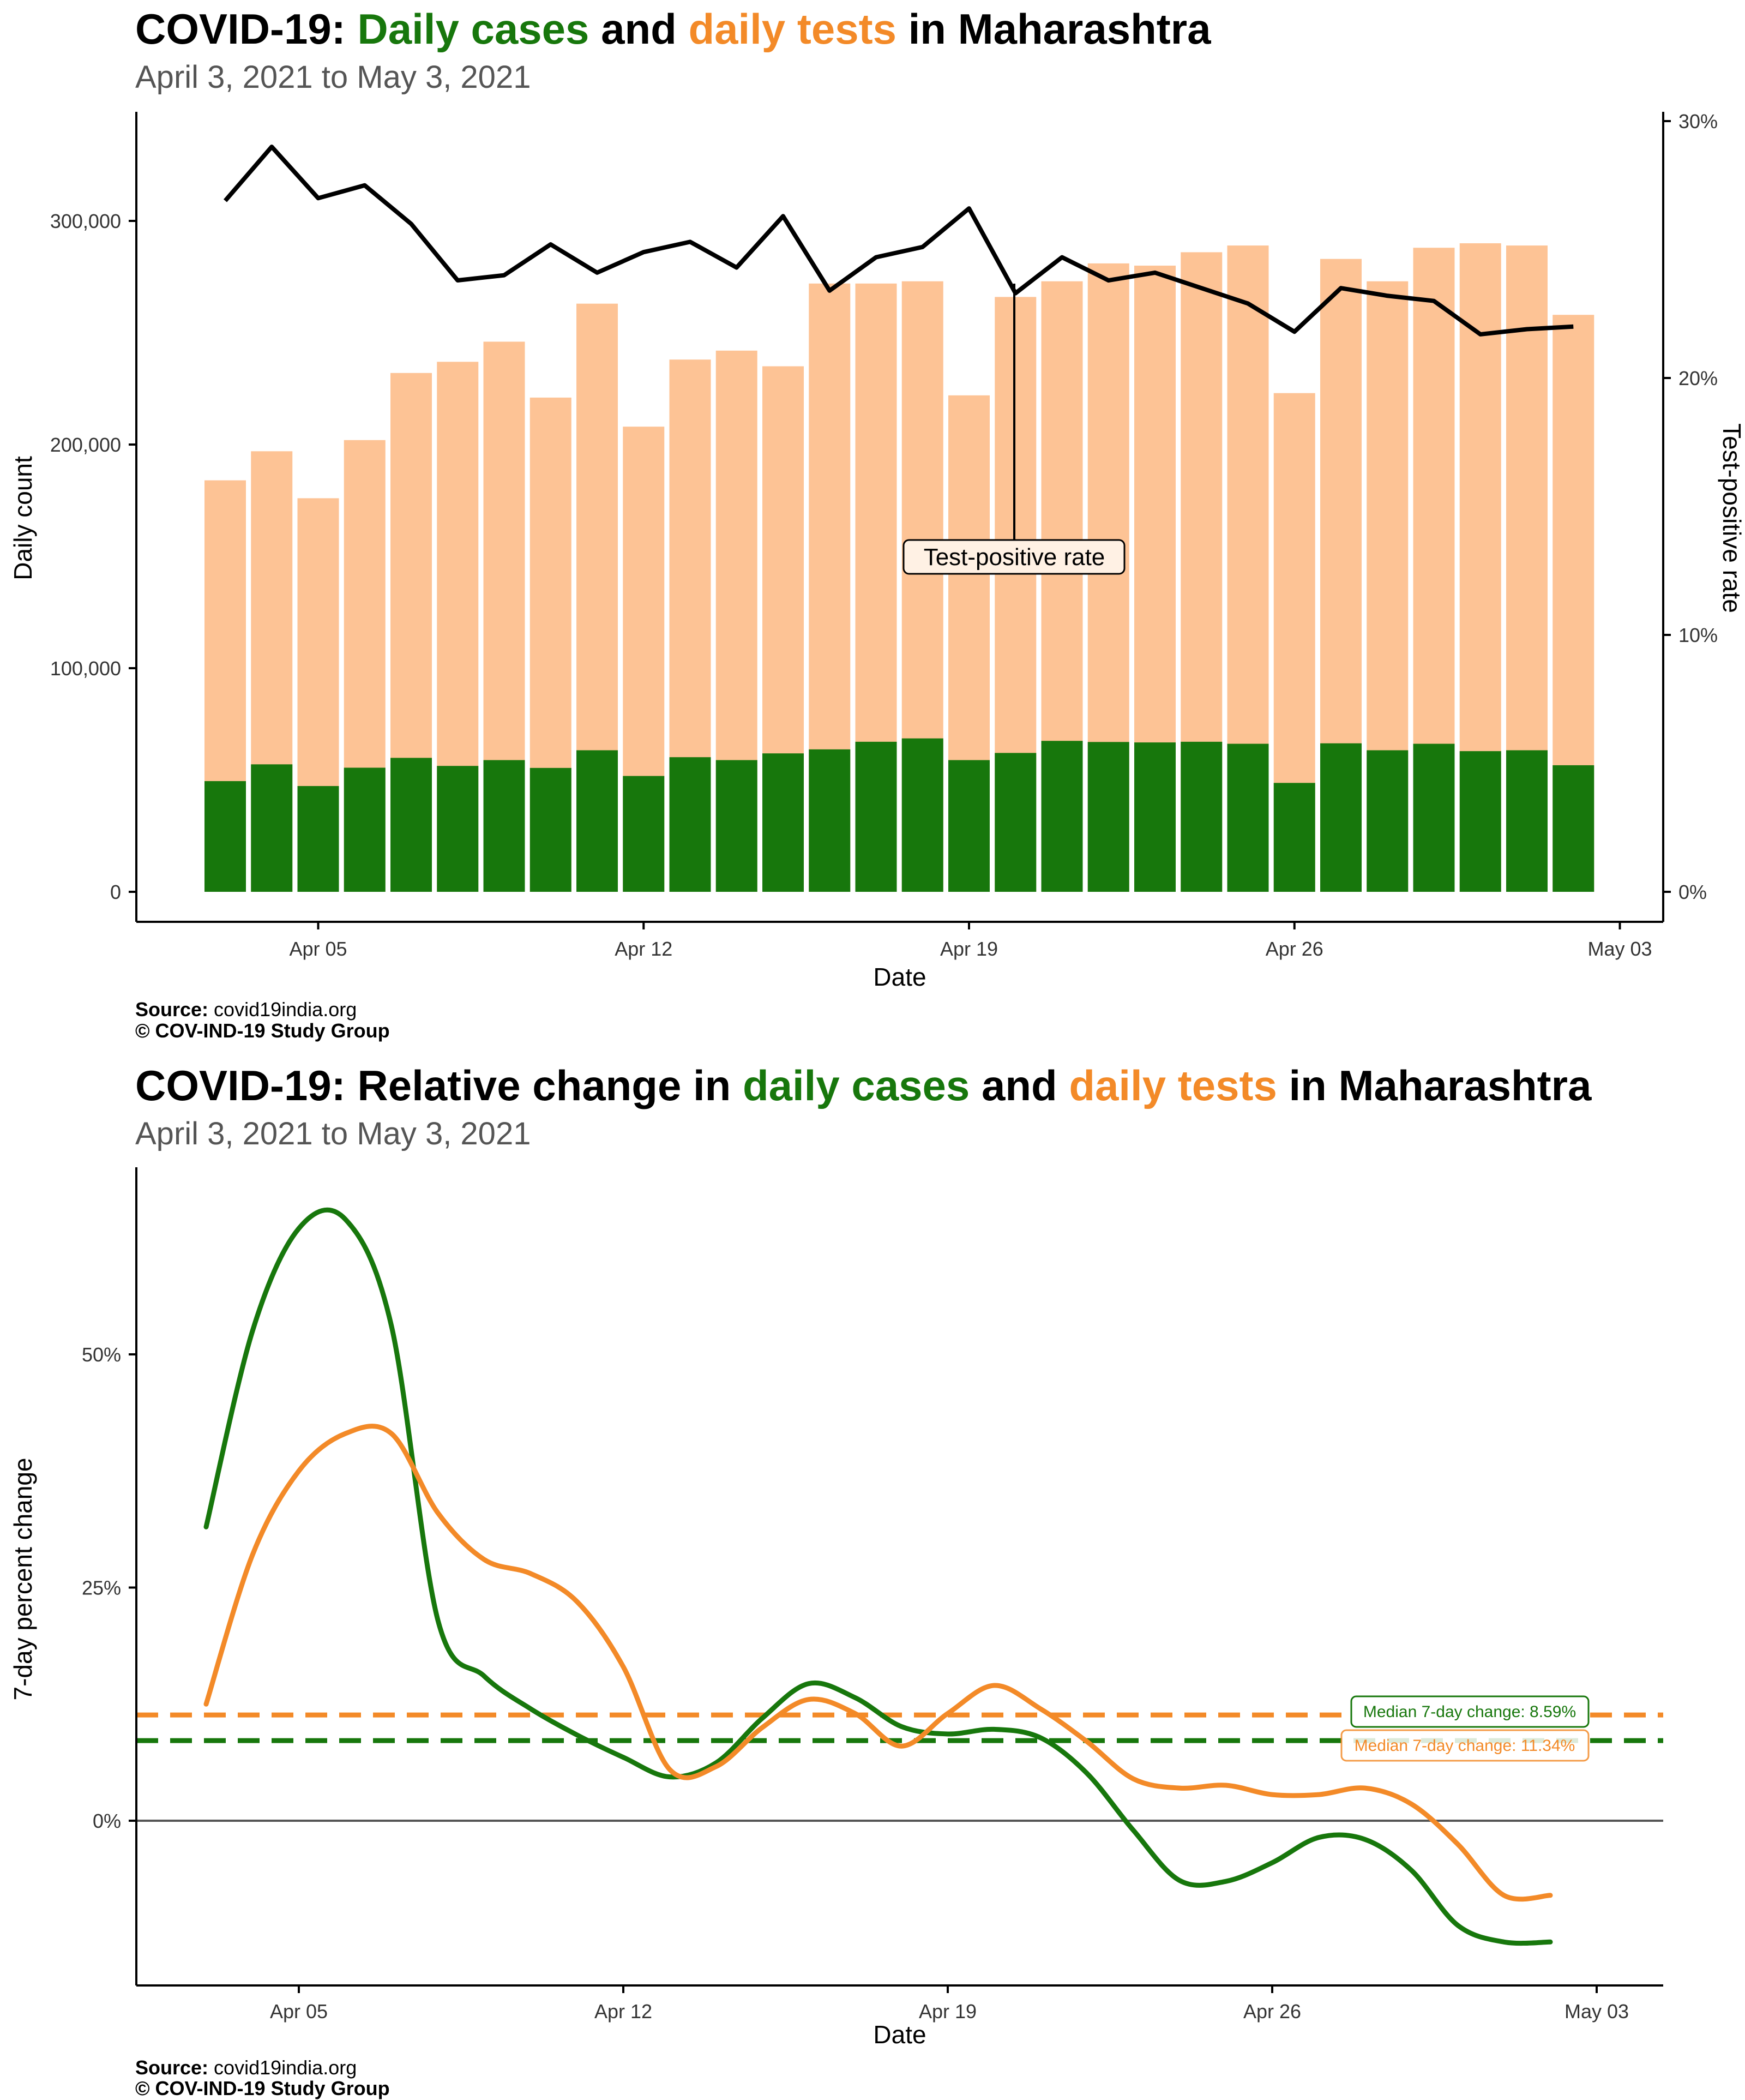 This screenshot has width=1745, height=2100. Describe the element at coordinates (262, 1030) in the screenshot. I see `chart1-copyright: © COV-IND-19 Study Group` at that location.